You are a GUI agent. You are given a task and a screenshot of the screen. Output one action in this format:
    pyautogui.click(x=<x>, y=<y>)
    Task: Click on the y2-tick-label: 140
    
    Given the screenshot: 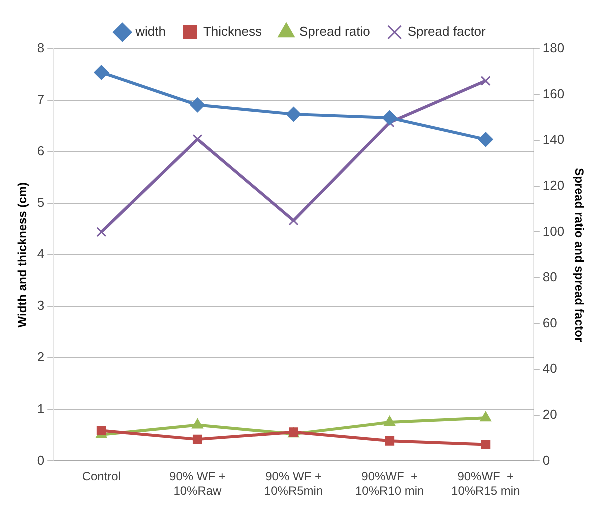 What is the action you would take?
    pyautogui.click(x=553, y=140)
    